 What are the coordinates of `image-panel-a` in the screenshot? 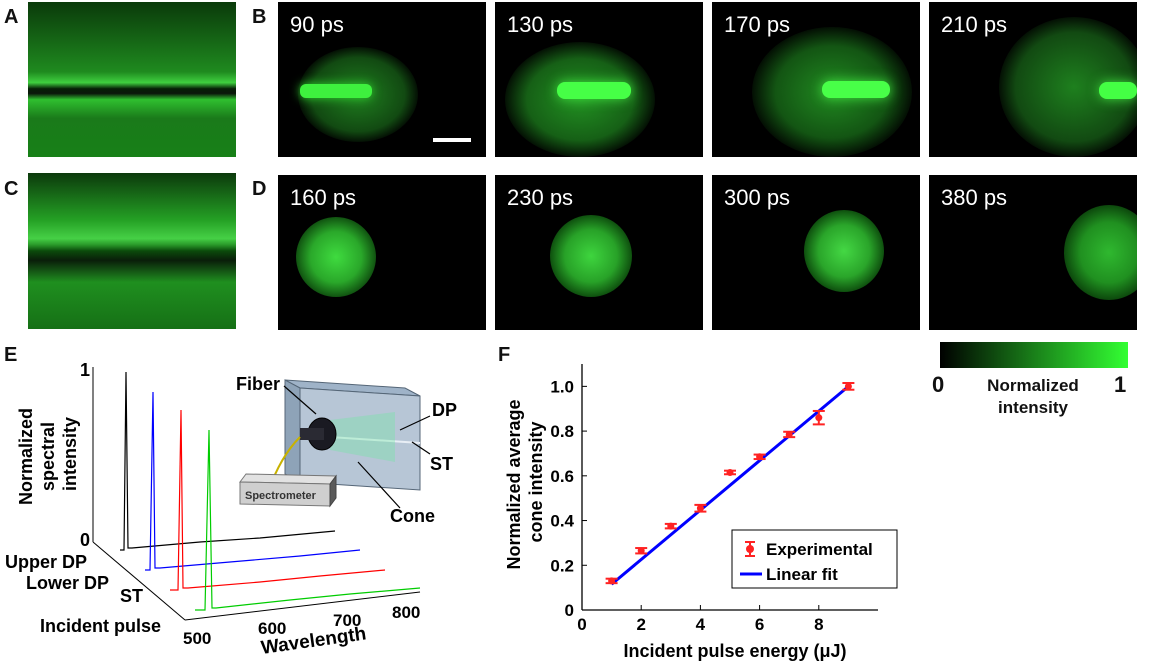 It's located at (132, 79).